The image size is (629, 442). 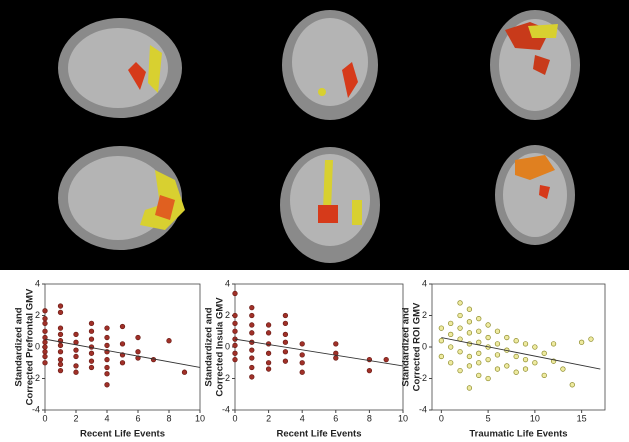 I want to click on x-axis-label: Traumatic Life Events, so click(x=518, y=434).